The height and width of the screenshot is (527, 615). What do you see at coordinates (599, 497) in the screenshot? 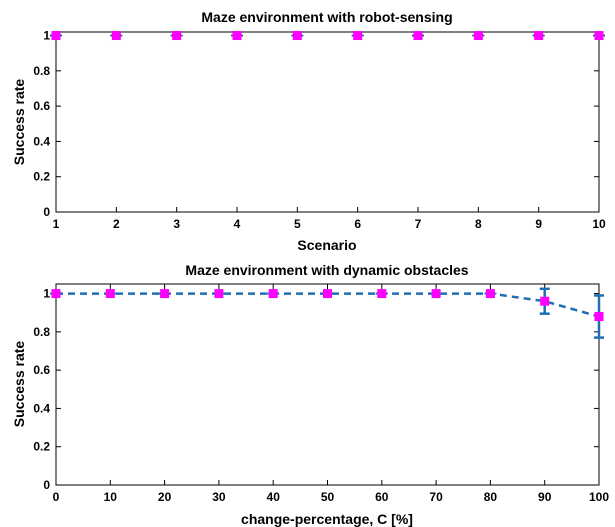
I see `chart2-xtick-label: 100` at bounding box center [599, 497].